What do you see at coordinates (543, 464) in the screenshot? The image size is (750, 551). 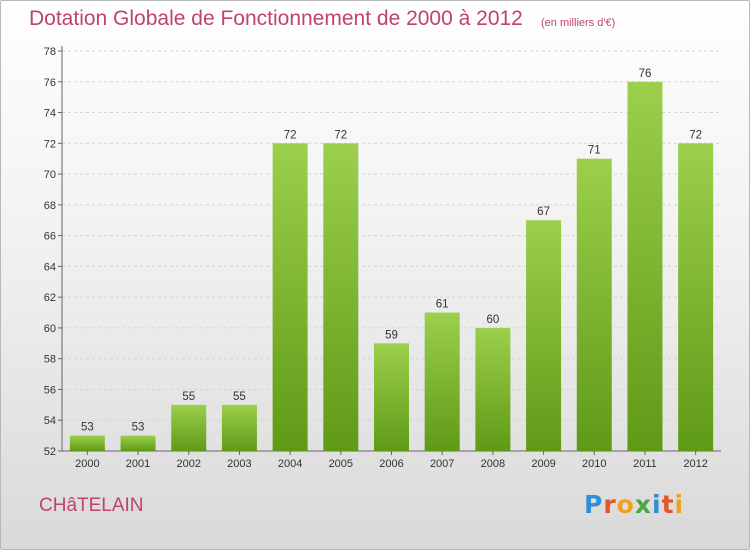 I see `x-tick-label: 2009` at bounding box center [543, 464].